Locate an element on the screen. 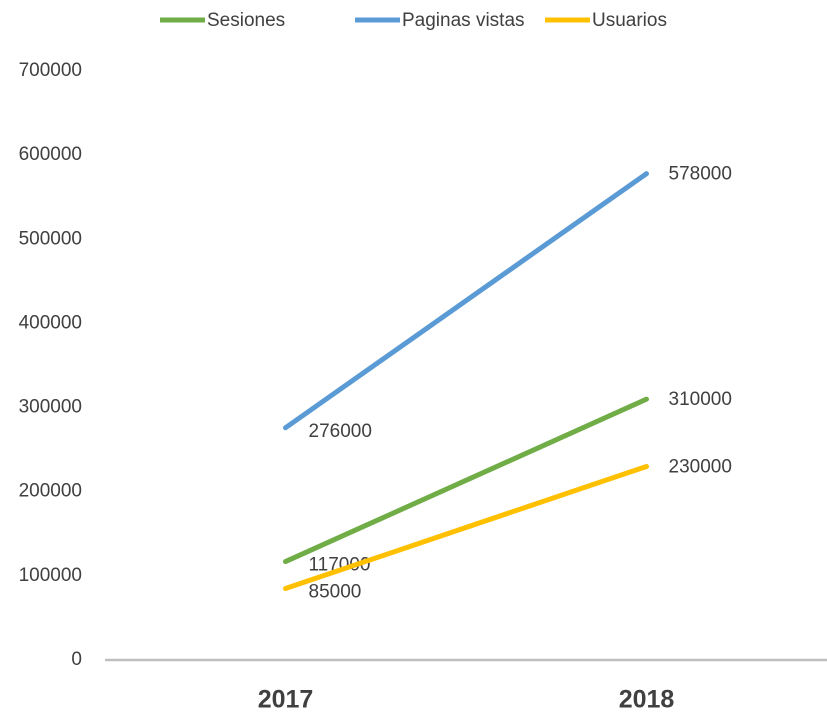 This screenshot has width=827, height=714. legend-label: Sesiones is located at coordinates (246, 20).